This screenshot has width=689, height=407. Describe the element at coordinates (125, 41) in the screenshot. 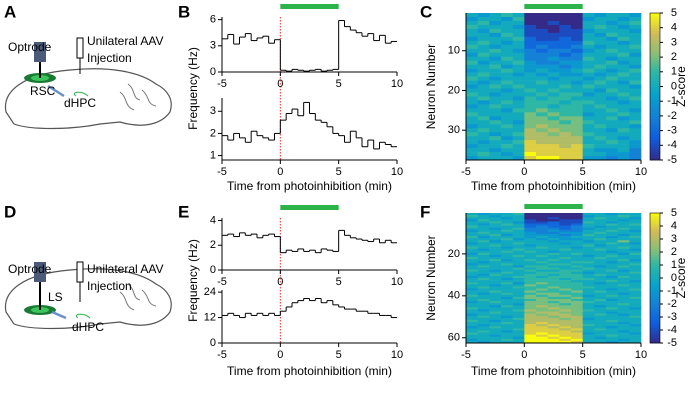

I see `diagram-label: Unilateral AAV` at that location.